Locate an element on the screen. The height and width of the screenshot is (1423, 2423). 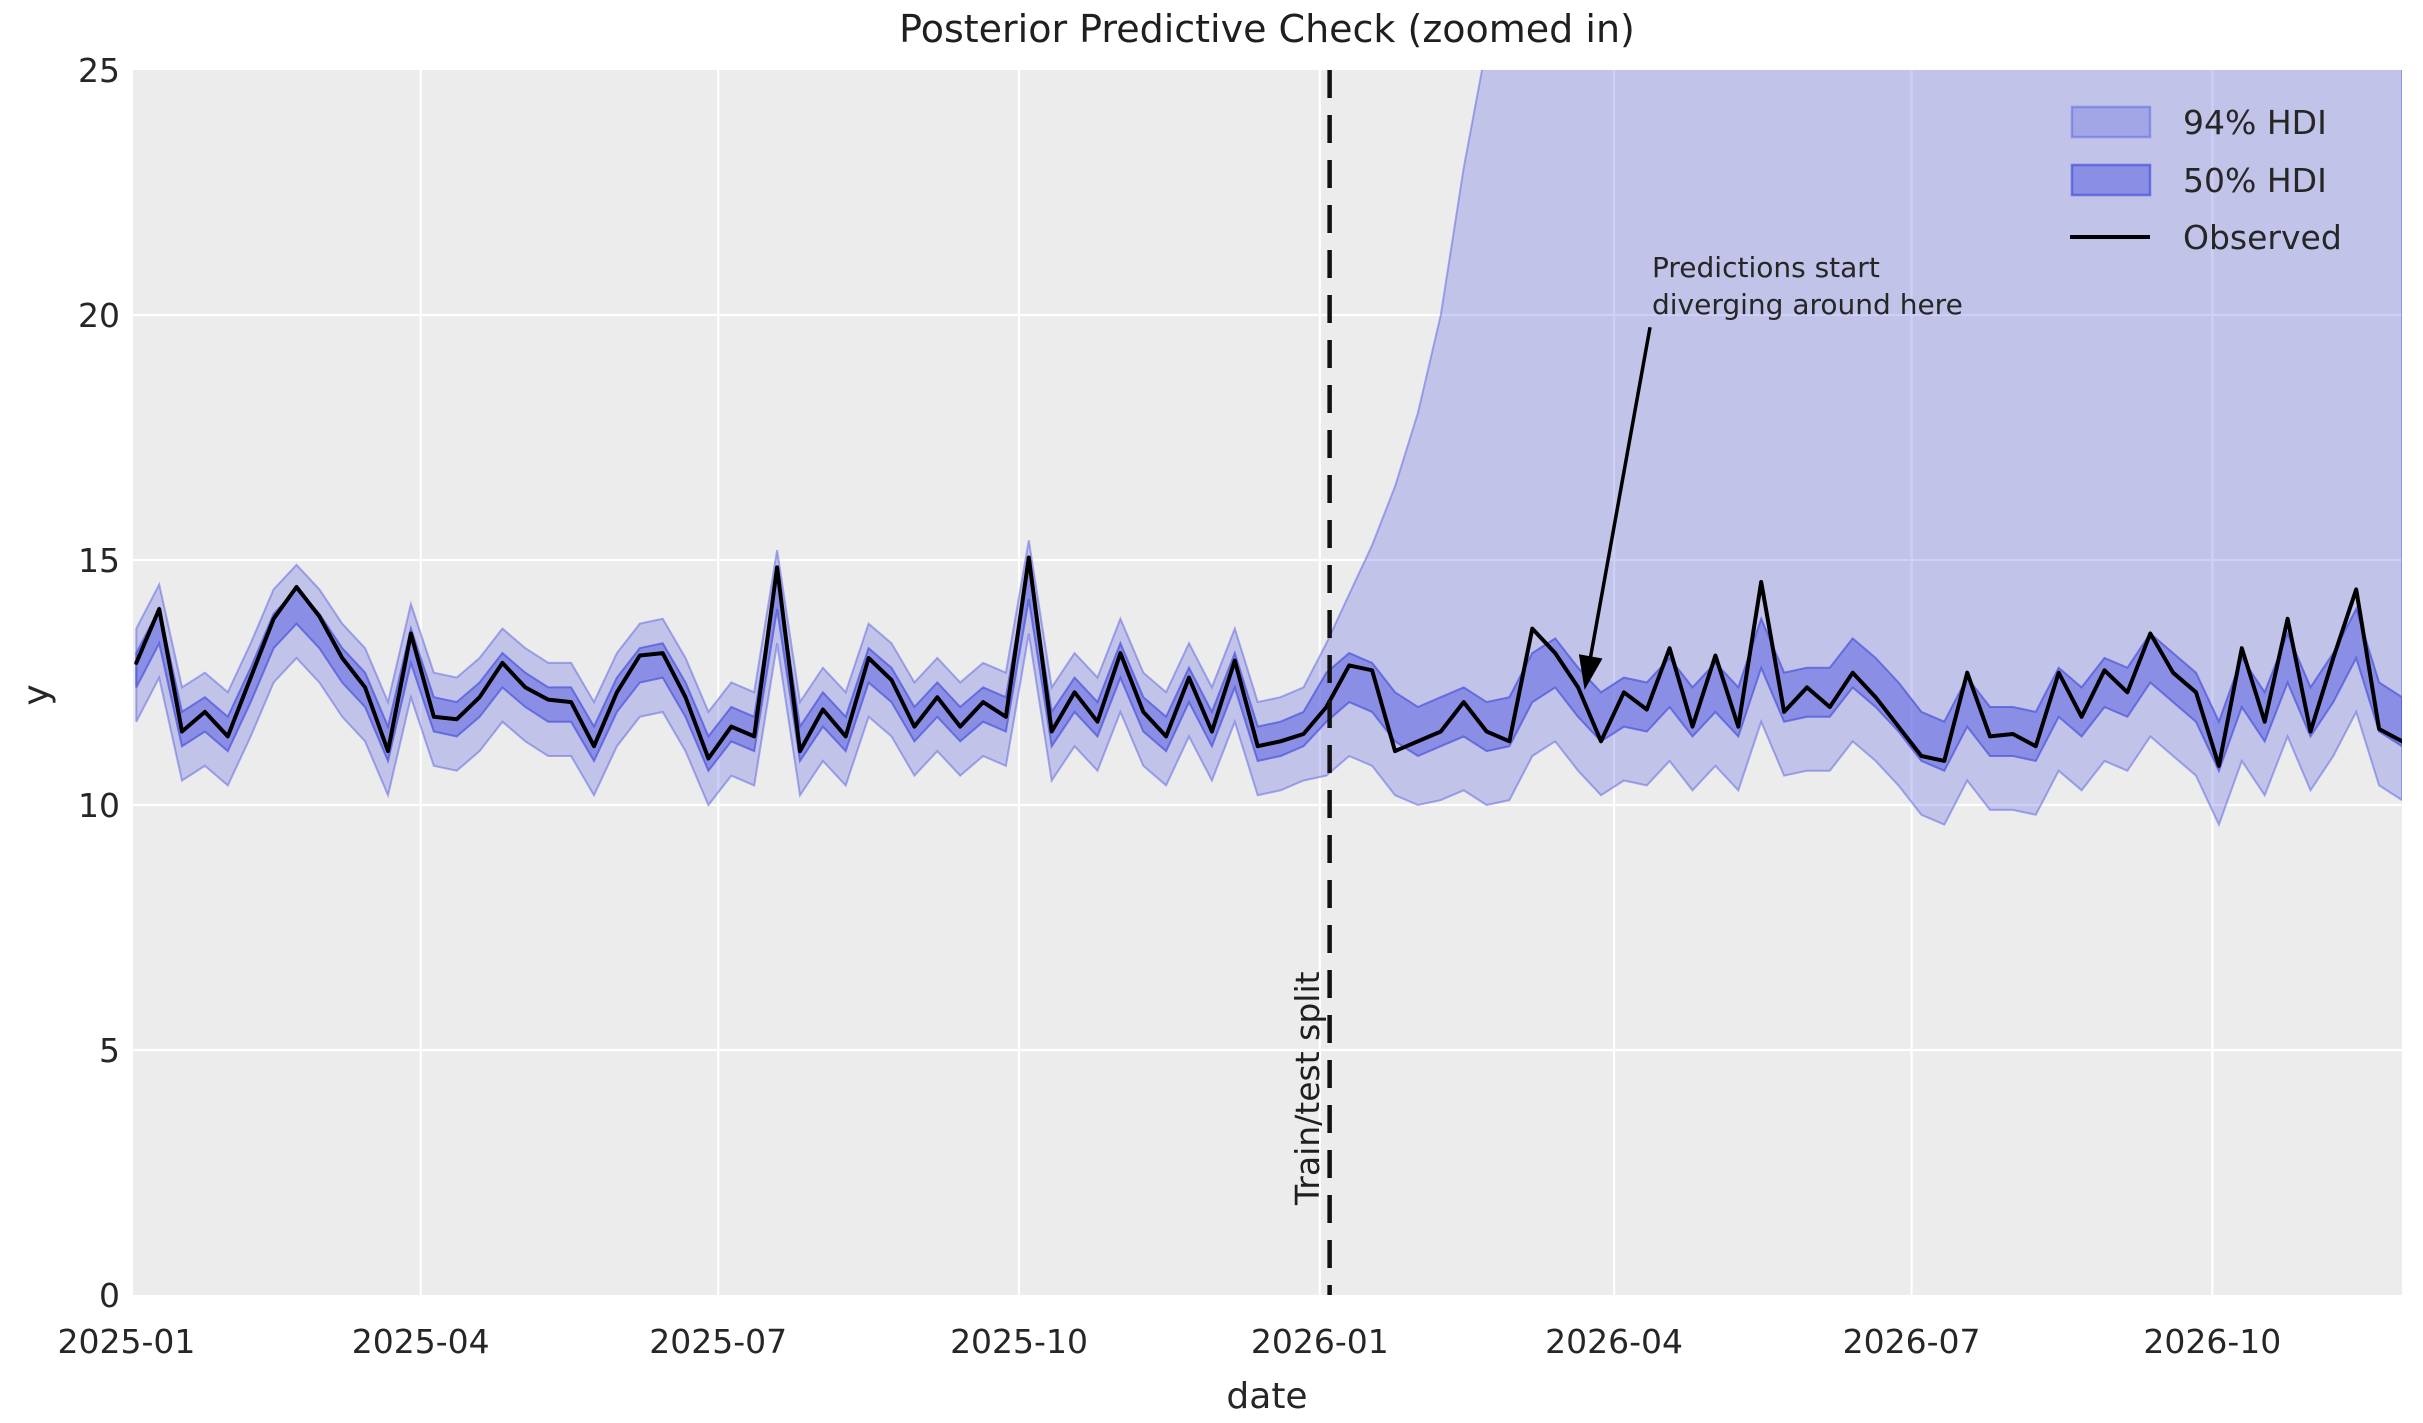
legend-swatch-50-hdi is located at coordinates (2111, 180).